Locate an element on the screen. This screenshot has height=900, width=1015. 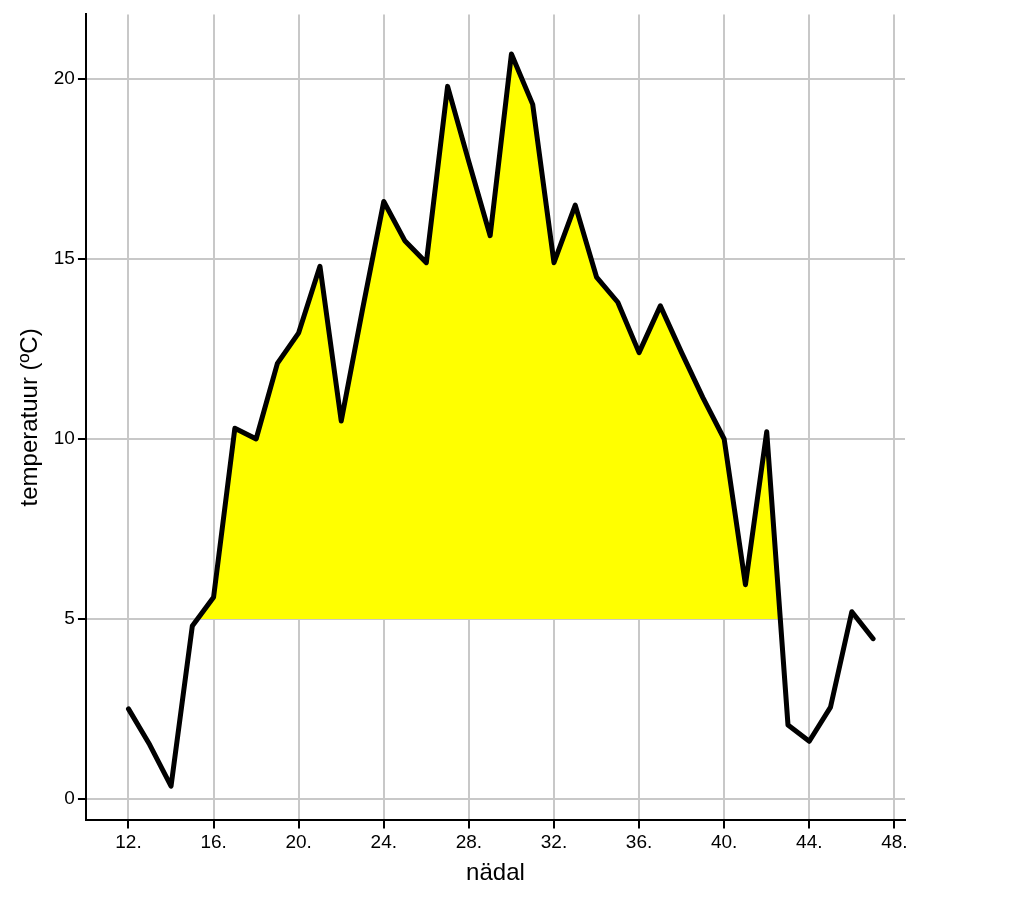
x-axis-title: nädal is located at coordinates (495, 872).